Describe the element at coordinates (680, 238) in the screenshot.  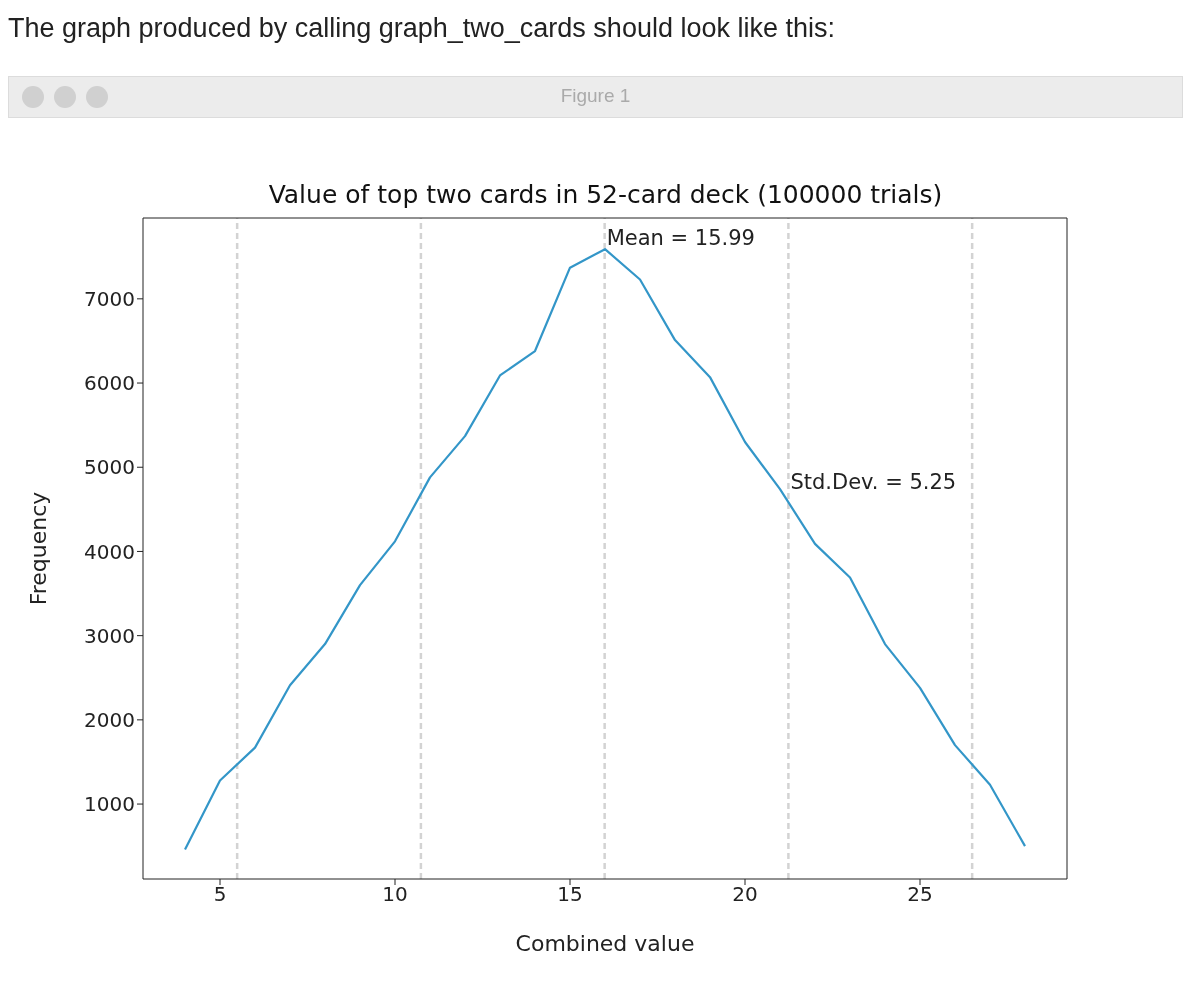
I see `annotation: Mean = 15.99` at that location.